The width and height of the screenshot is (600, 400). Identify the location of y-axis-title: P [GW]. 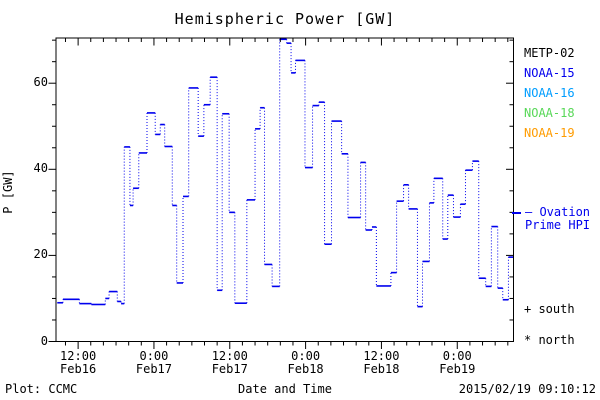
(8, 192).